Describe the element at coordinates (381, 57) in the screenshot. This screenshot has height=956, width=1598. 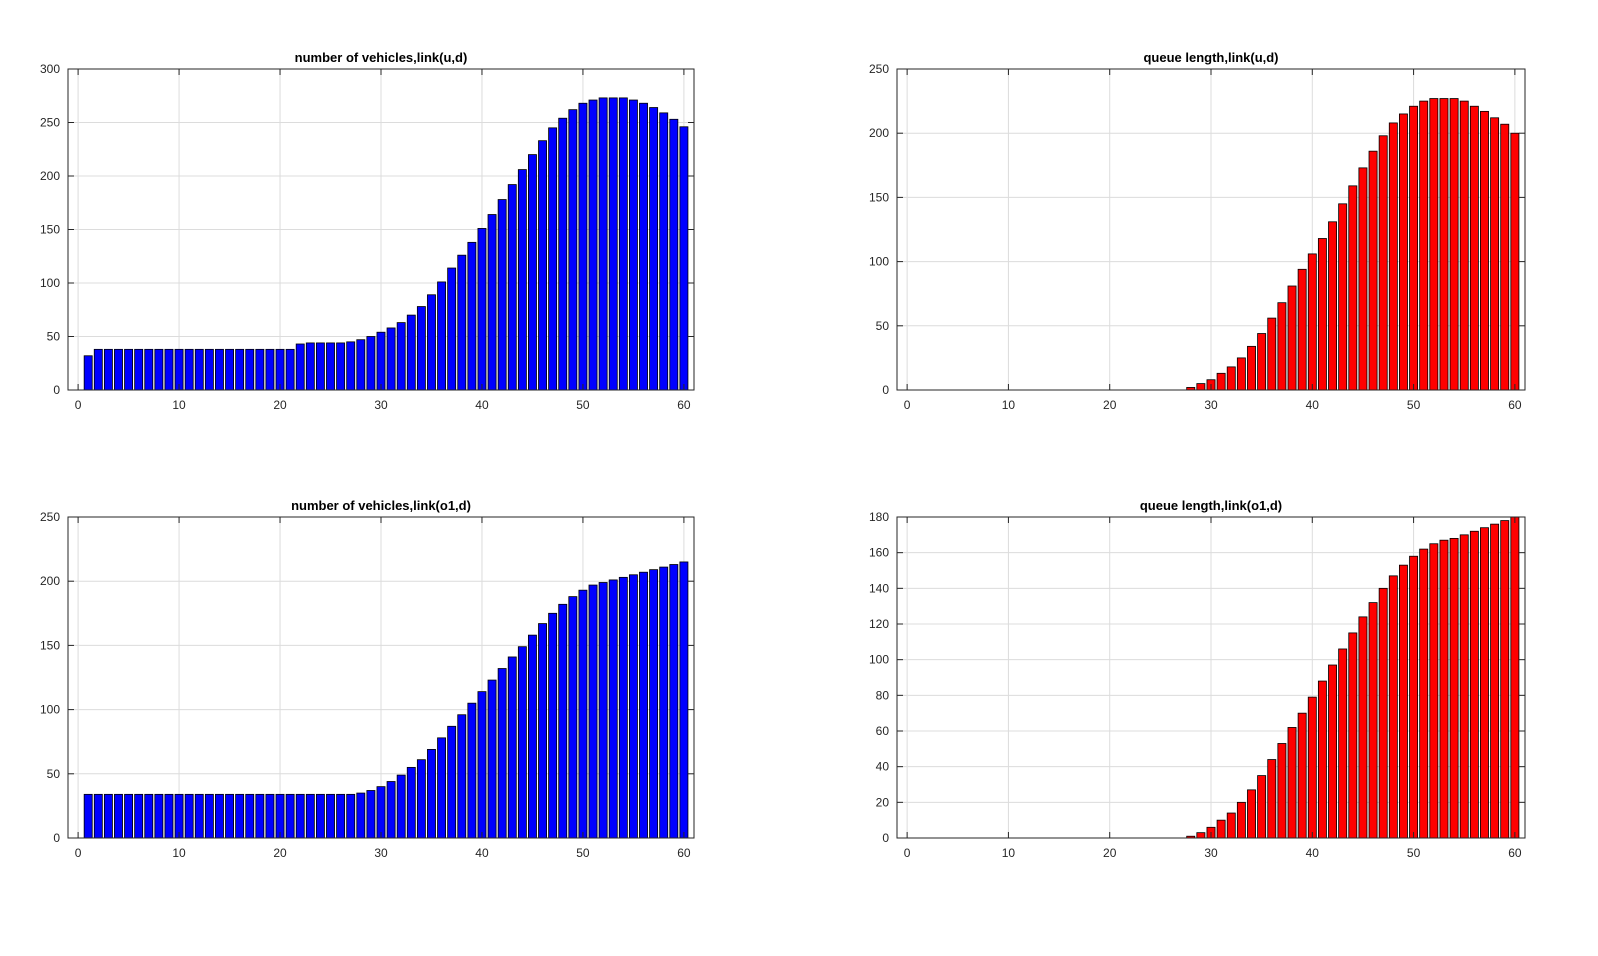
I see `chart-title: number of vehicles,link(u,d)` at that location.